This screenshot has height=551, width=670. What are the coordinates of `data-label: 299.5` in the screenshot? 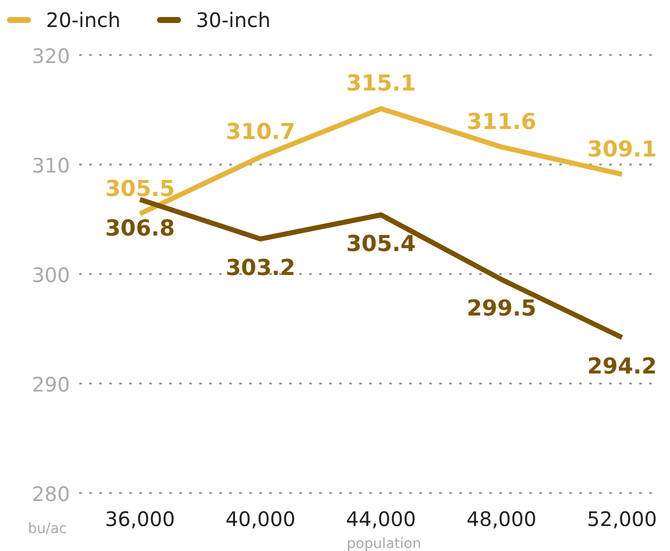 It's located at (501, 309).